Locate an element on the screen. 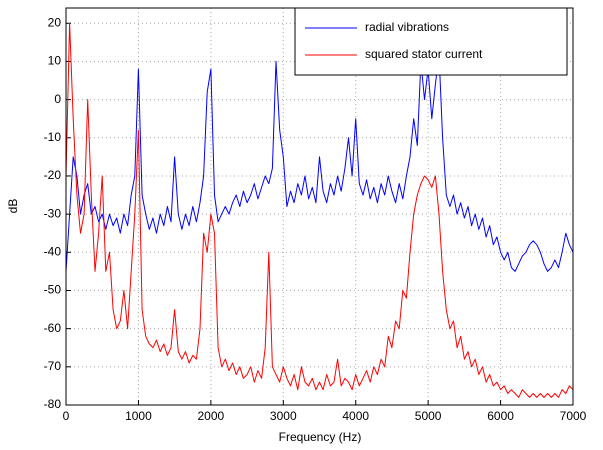 The height and width of the screenshot is (450, 603). y-tick-label: -10 is located at coordinates (53, 137).